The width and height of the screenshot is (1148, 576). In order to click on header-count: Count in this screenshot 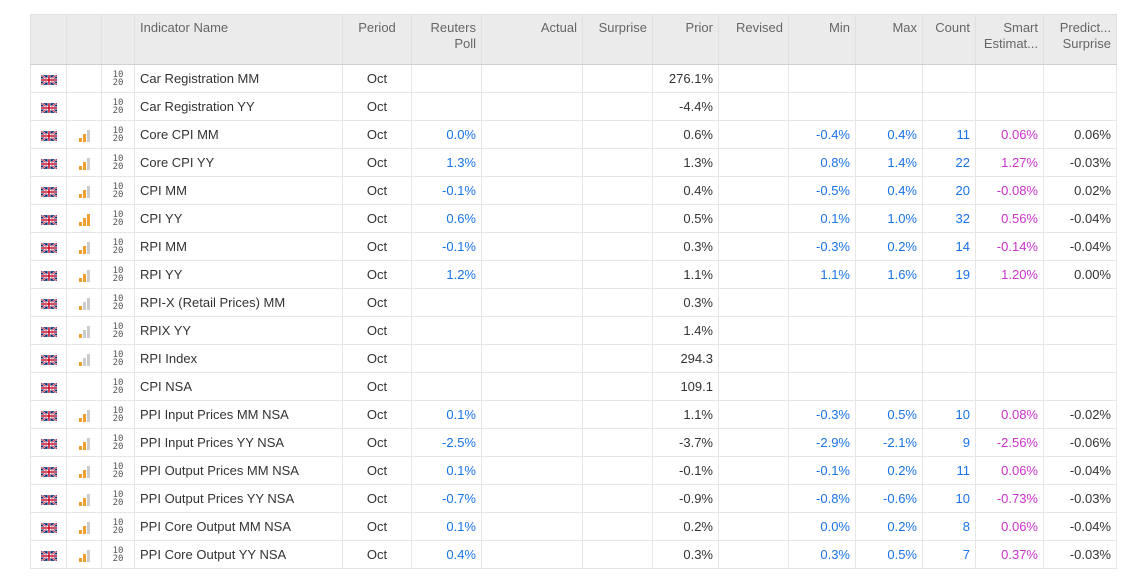, I will do `click(949, 39)`.